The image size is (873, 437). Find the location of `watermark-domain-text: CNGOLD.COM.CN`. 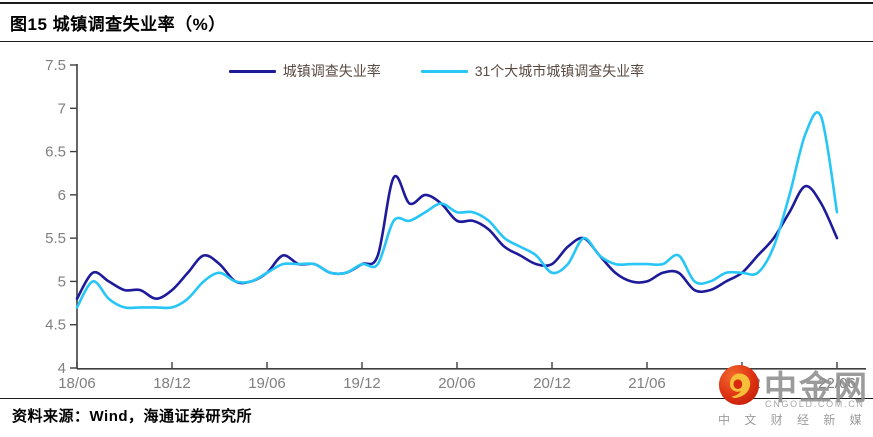

watermark-domain-text: CNGOLD.COM.CN is located at coordinates (815, 404).